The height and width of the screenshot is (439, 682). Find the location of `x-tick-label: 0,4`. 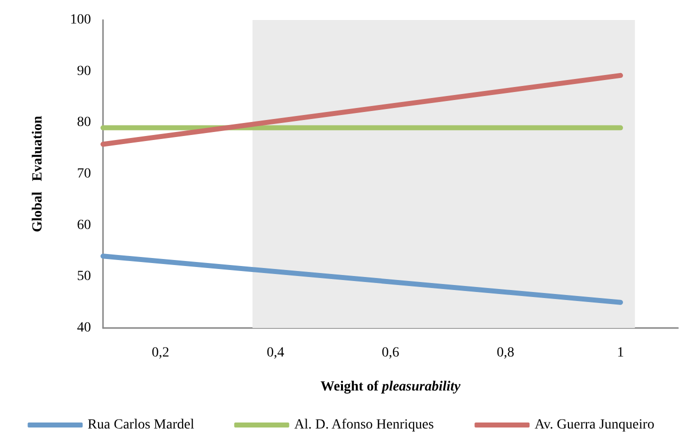

x-tick-label: 0,4 is located at coordinates (275, 353).